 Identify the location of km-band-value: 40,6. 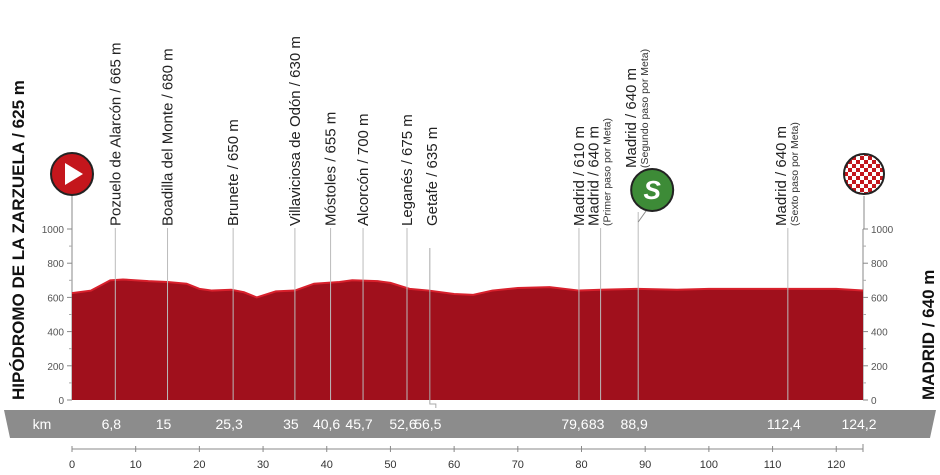
(326, 424).